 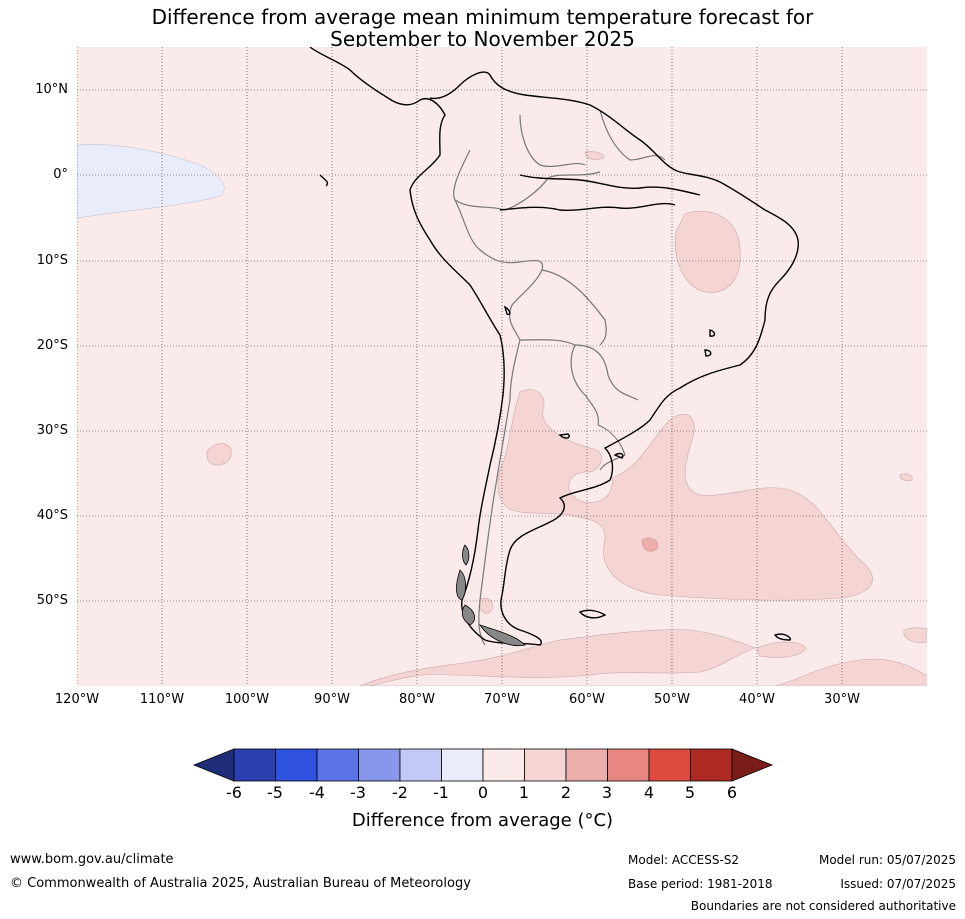 I want to click on colorbar-tick: 3, so click(x=607, y=792).